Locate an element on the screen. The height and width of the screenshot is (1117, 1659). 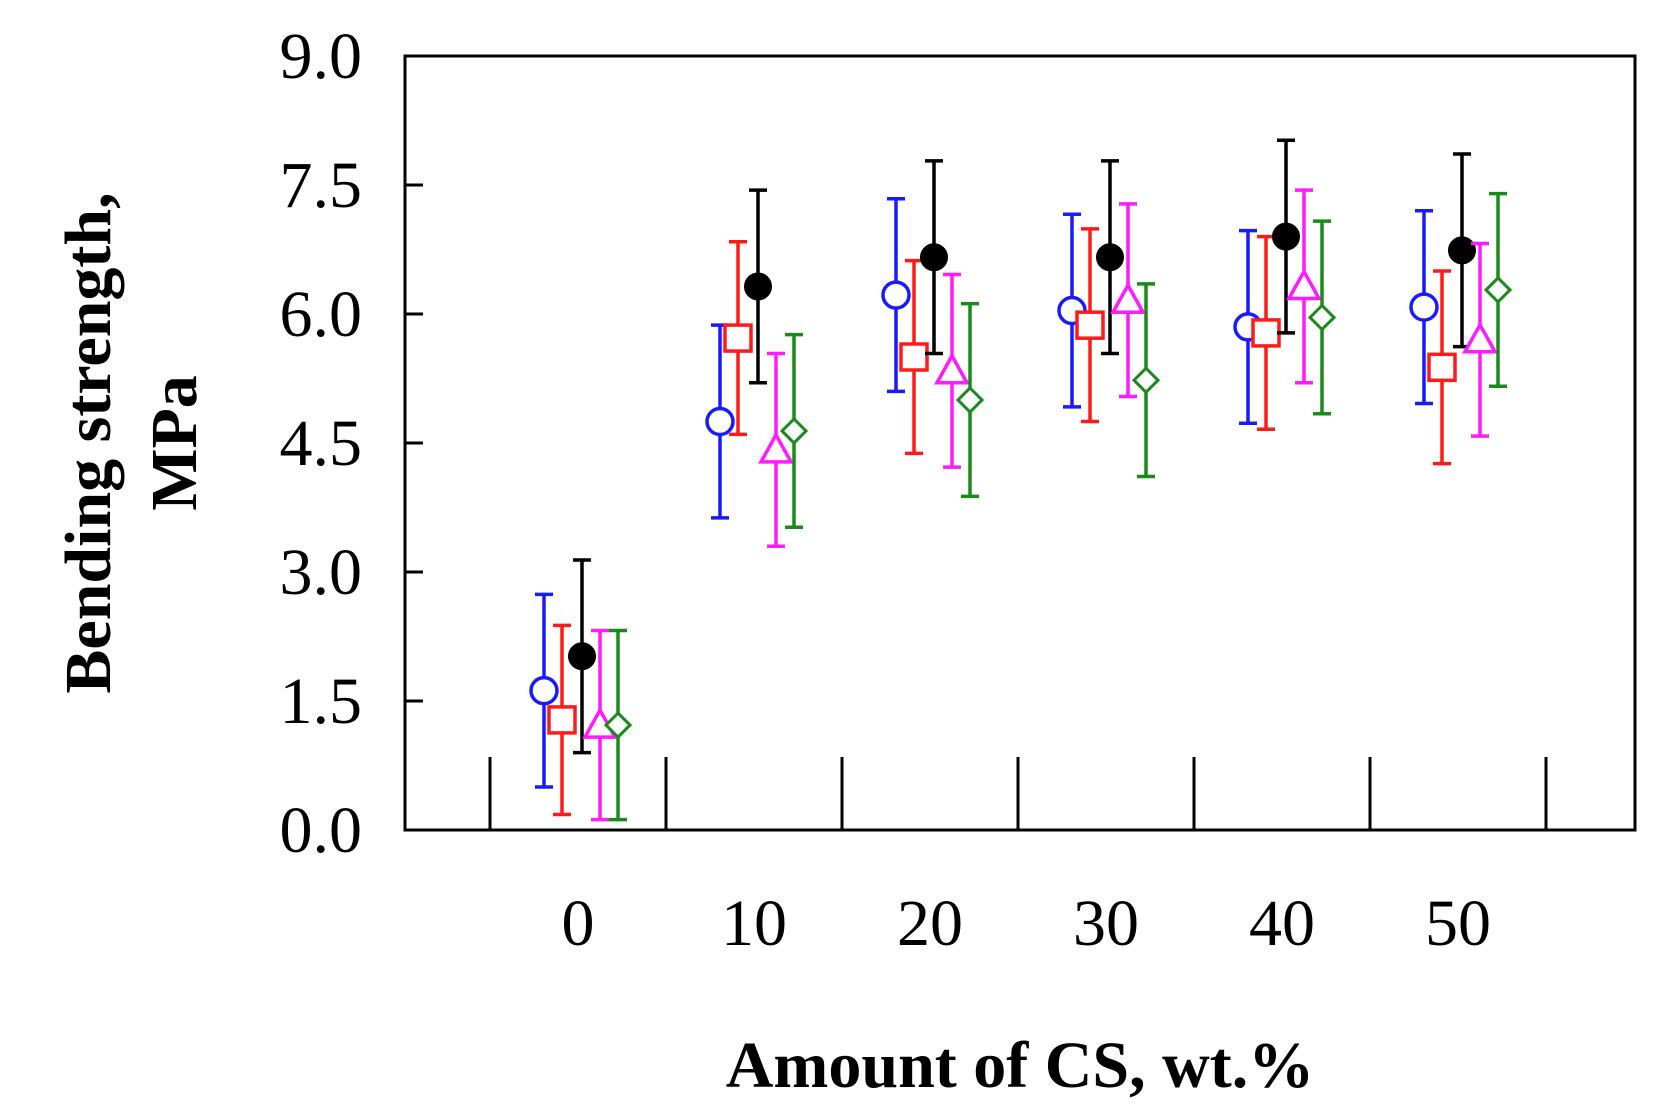
y-tick-label: 3.0 is located at coordinates (321, 572).